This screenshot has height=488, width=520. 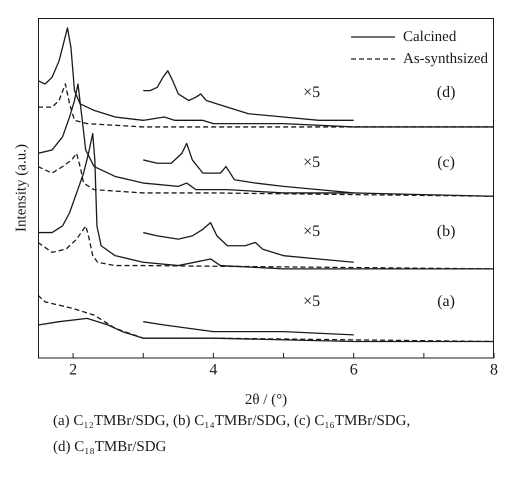 What do you see at coordinates (446, 232) in the screenshot?
I see `annotation: (b)` at bounding box center [446, 232].